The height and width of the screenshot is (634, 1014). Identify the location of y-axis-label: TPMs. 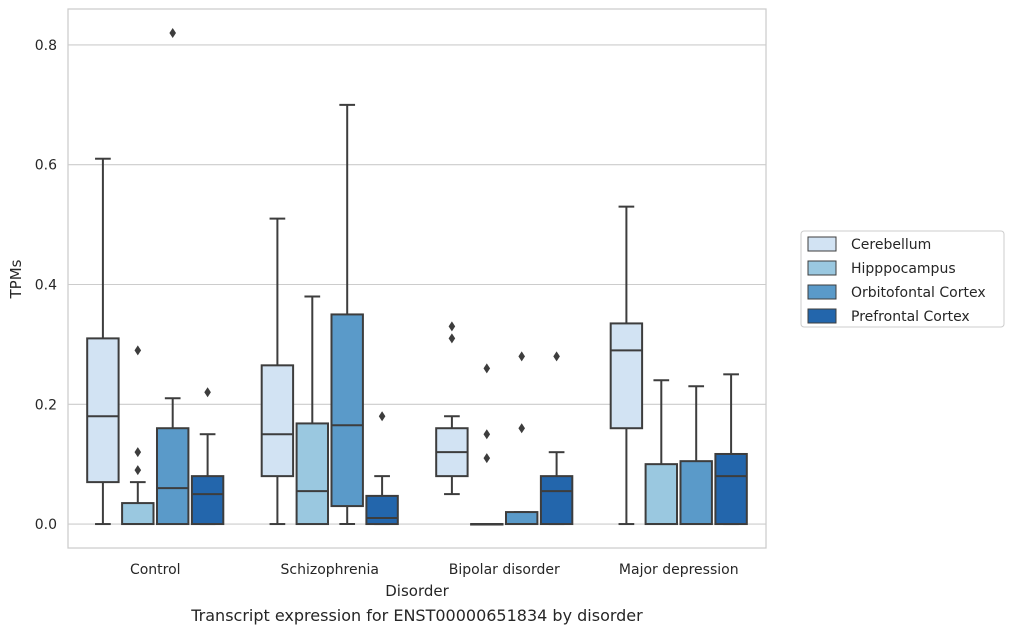
(16, 279).